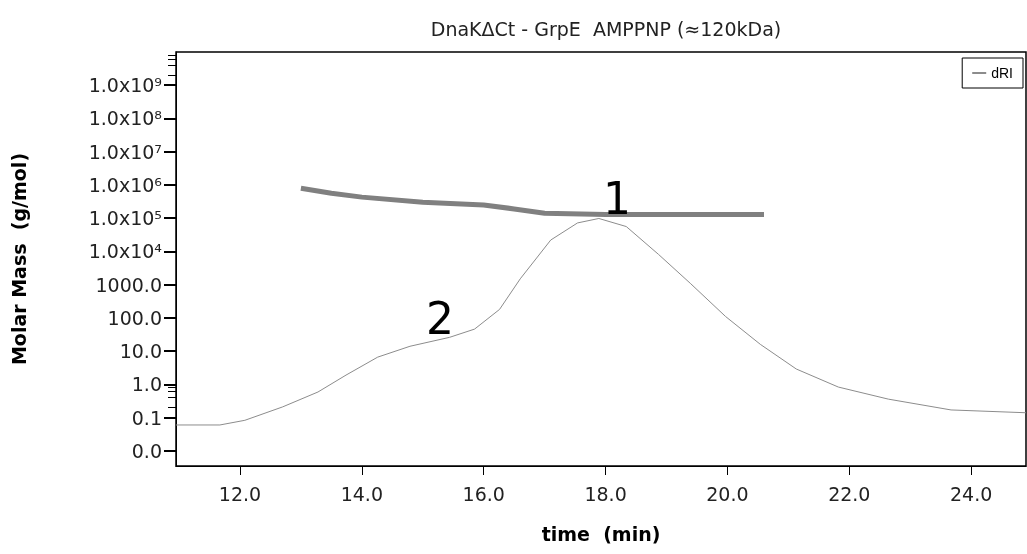 The height and width of the screenshot is (554, 1027). Describe the element at coordinates (617, 198) in the screenshot. I see `annotation: 1` at that location.